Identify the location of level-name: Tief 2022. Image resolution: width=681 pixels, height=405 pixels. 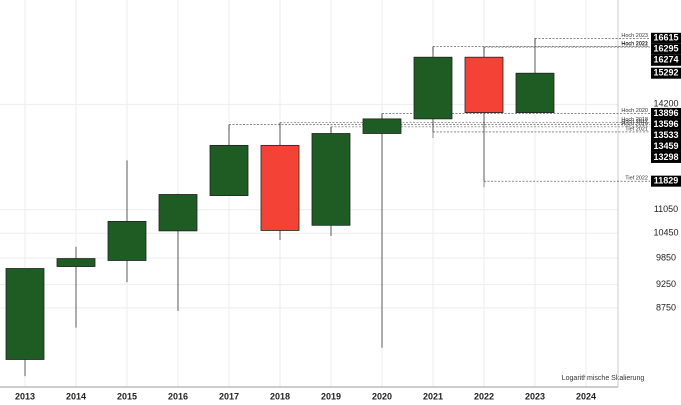
(636, 179).